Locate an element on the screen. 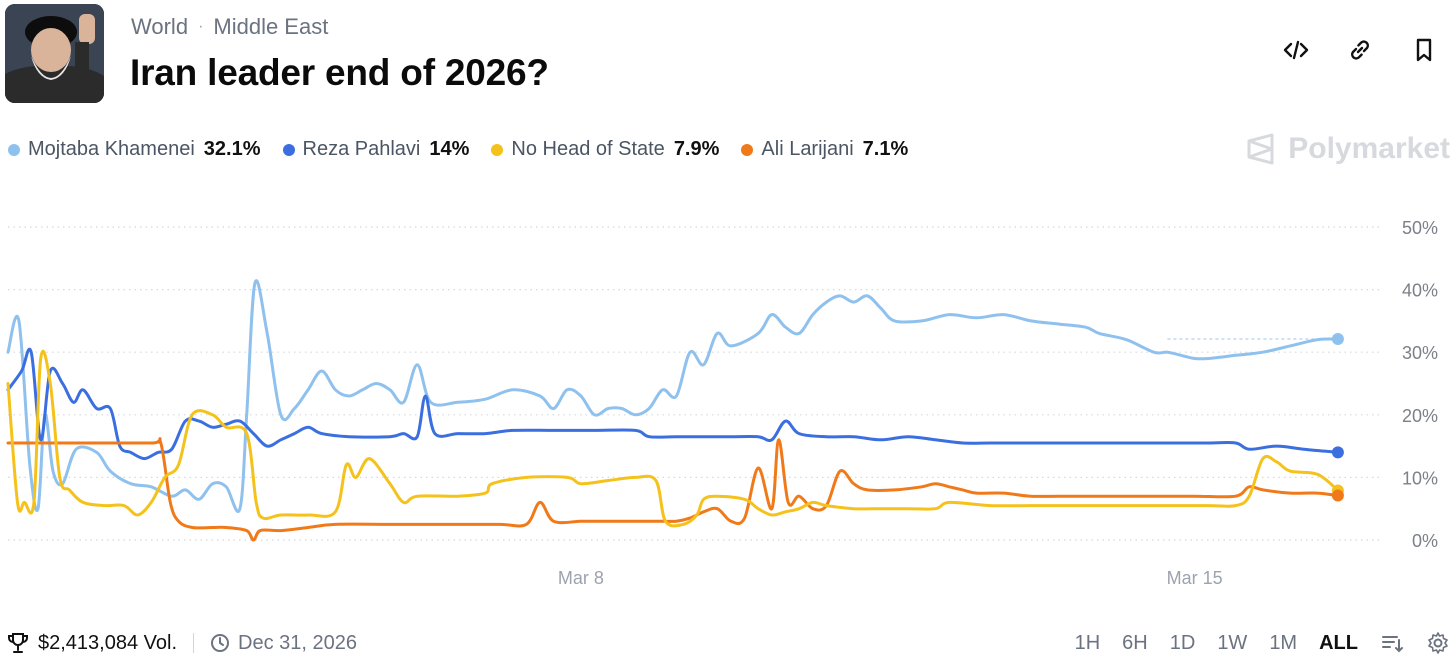 Image resolution: width=1456 pixels, height=661 pixels. legend-value: 7.1% is located at coordinates (885, 149).